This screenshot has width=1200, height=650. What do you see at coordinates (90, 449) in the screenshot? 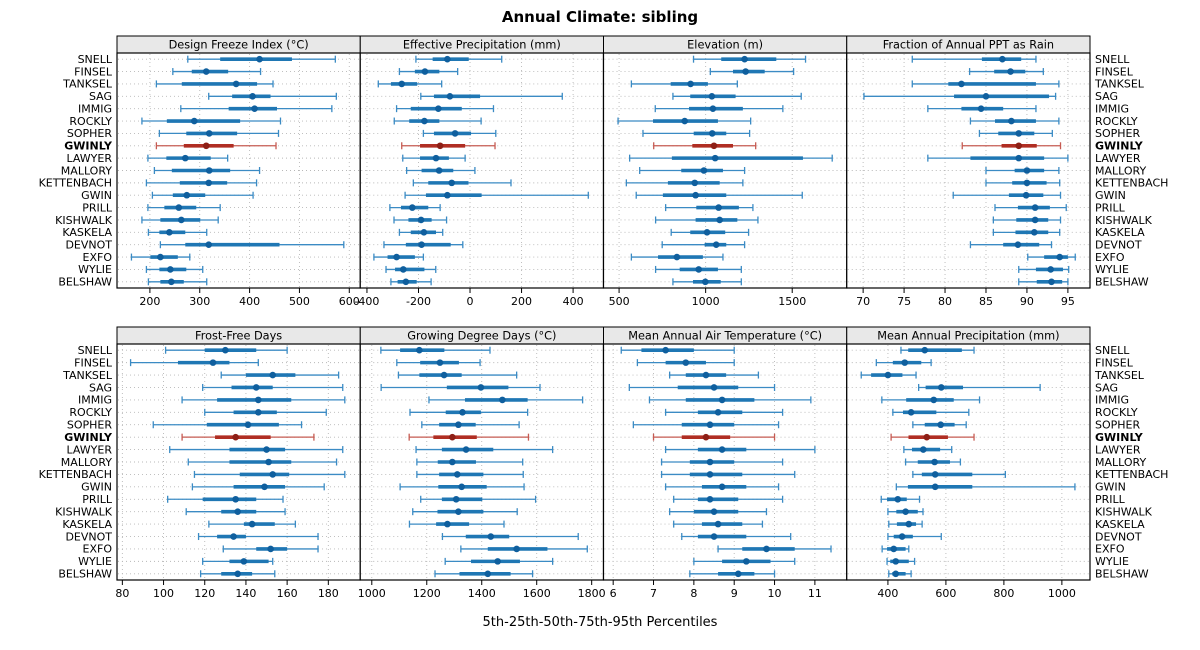
I see `site-label-left: LAWYER` at bounding box center [90, 449].